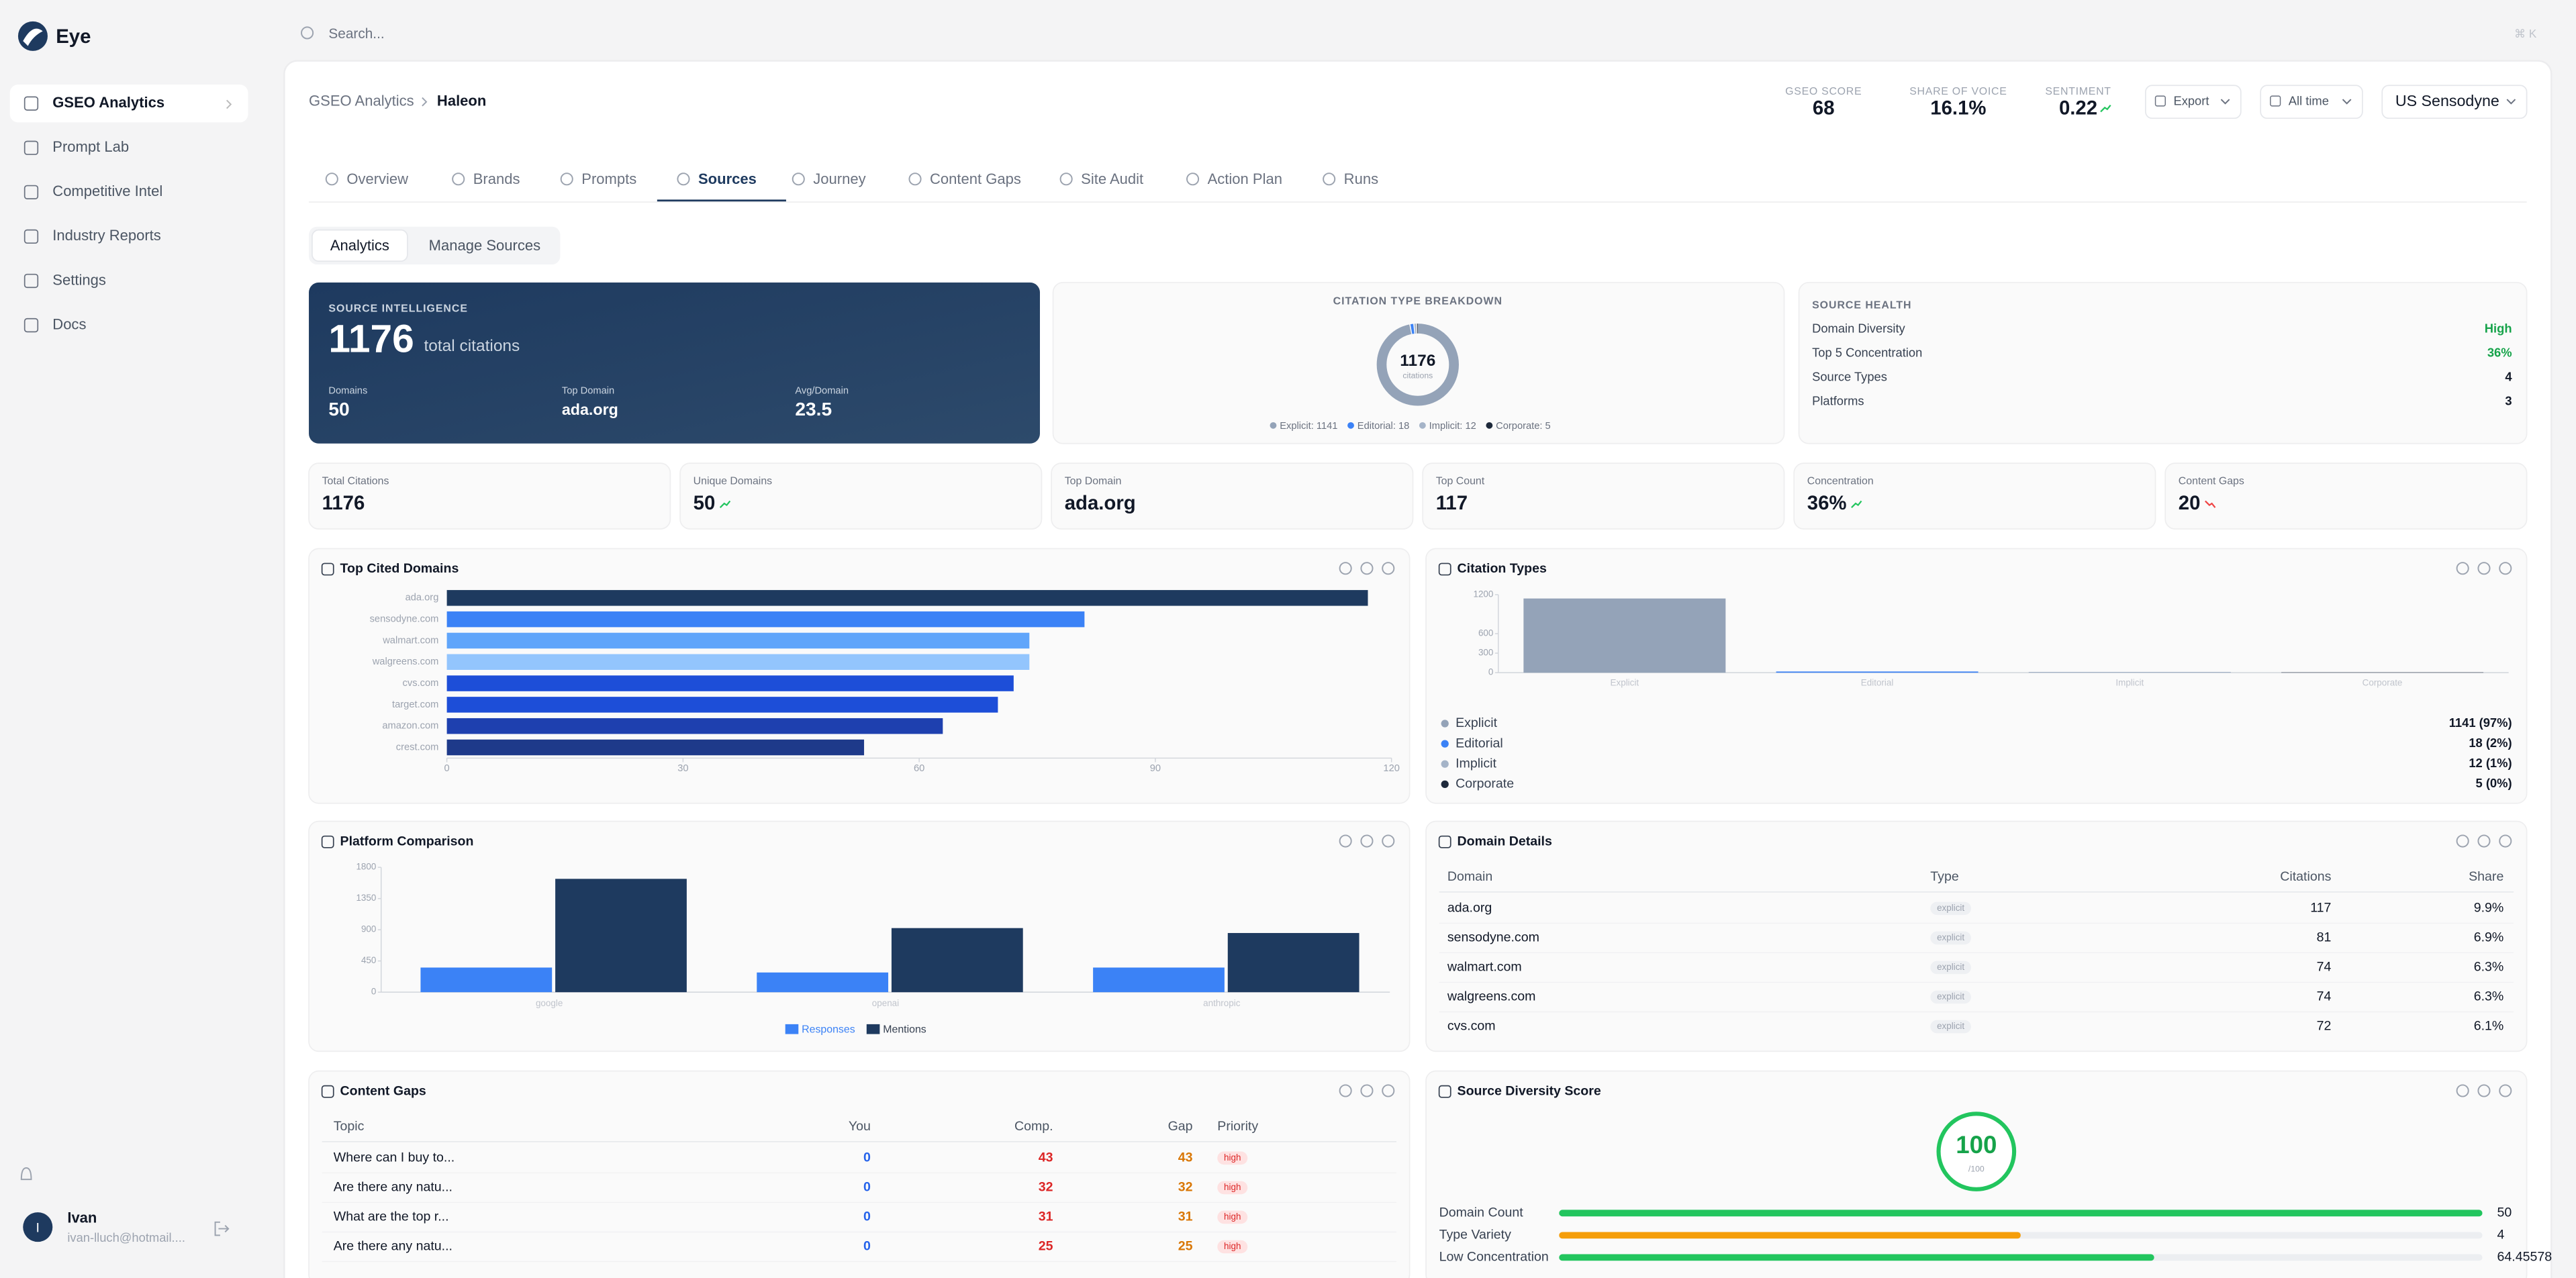 The width and height of the screenshot is (2576, 1278). What do you see at coordinates (69, 323) in the screenshot?
I see `nav-item: Docs` at bounding box center [69, 323].